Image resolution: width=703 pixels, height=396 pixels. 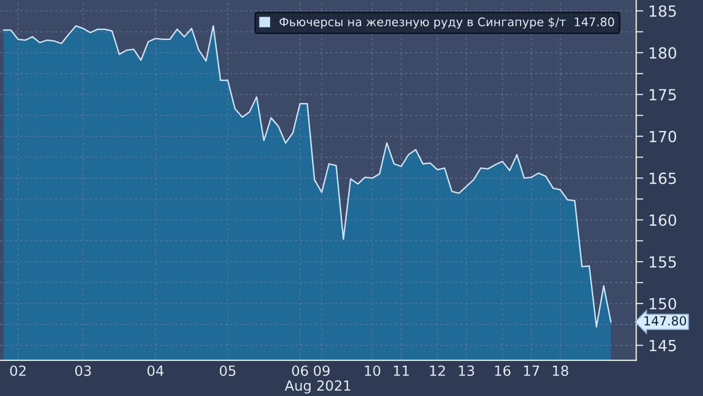 I want to click on x-tick-label: 04, so click(x=156, y=370).